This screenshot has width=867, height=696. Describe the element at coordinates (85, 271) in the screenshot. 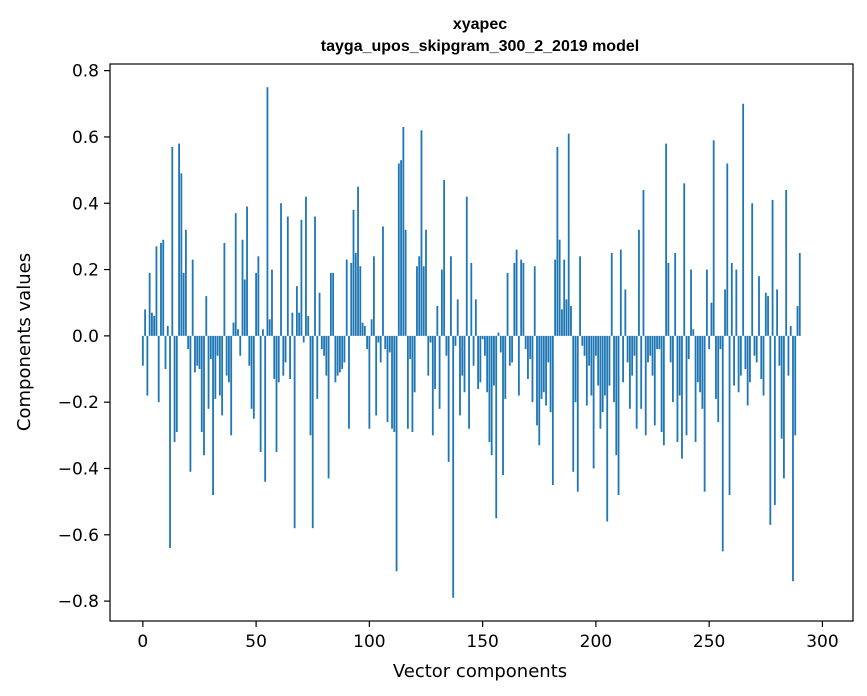

I see `y-tick-label: 0.2` at that location.